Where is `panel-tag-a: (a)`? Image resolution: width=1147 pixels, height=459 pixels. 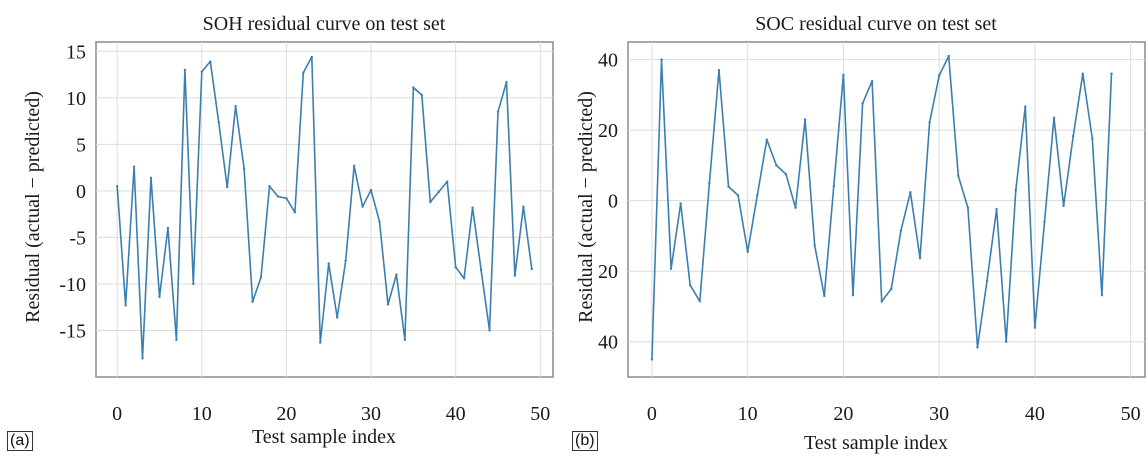 panel-tag-a: (a) is located at coordinates (20, 441).